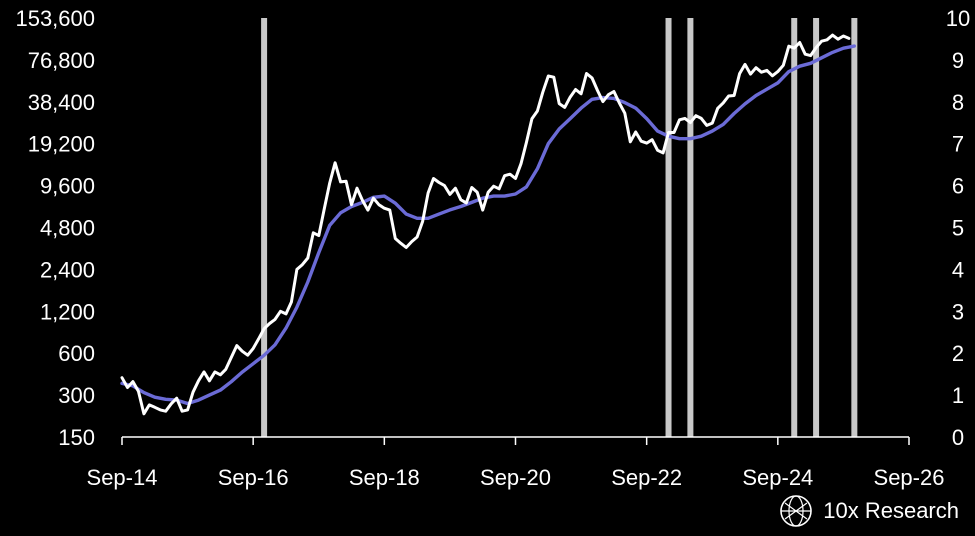 The width and height of the screenshot is (975, 536). What do you see at coordinates (777, 477) in the screenshot?
I see `x-tick-label: Sep-24` at bounding box center [777, 477].